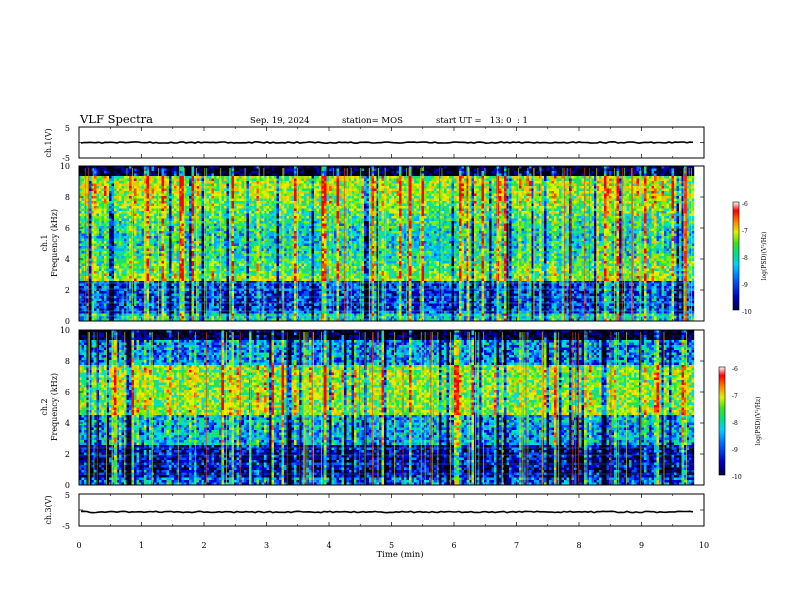  Describe the element at coordinates (745, 204) in the screenshot. I see `ch1-cbar-tick-6: -6` at that location.